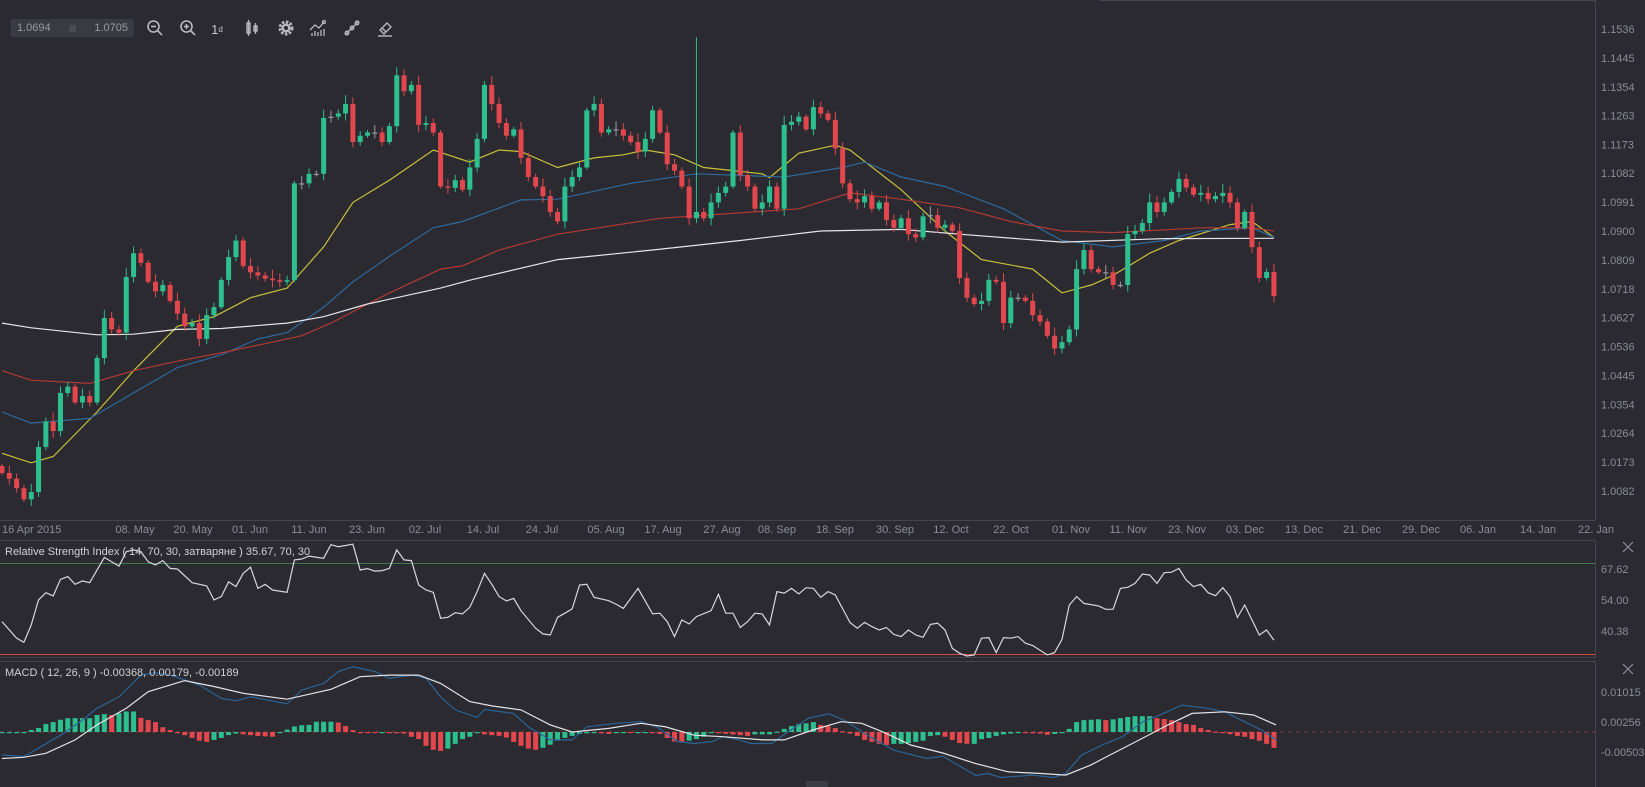  What do you see at coordinates (777, 530) in the screenshot?
I see `date-axis-label: 08. Sep` at bounding box center [777, 530].